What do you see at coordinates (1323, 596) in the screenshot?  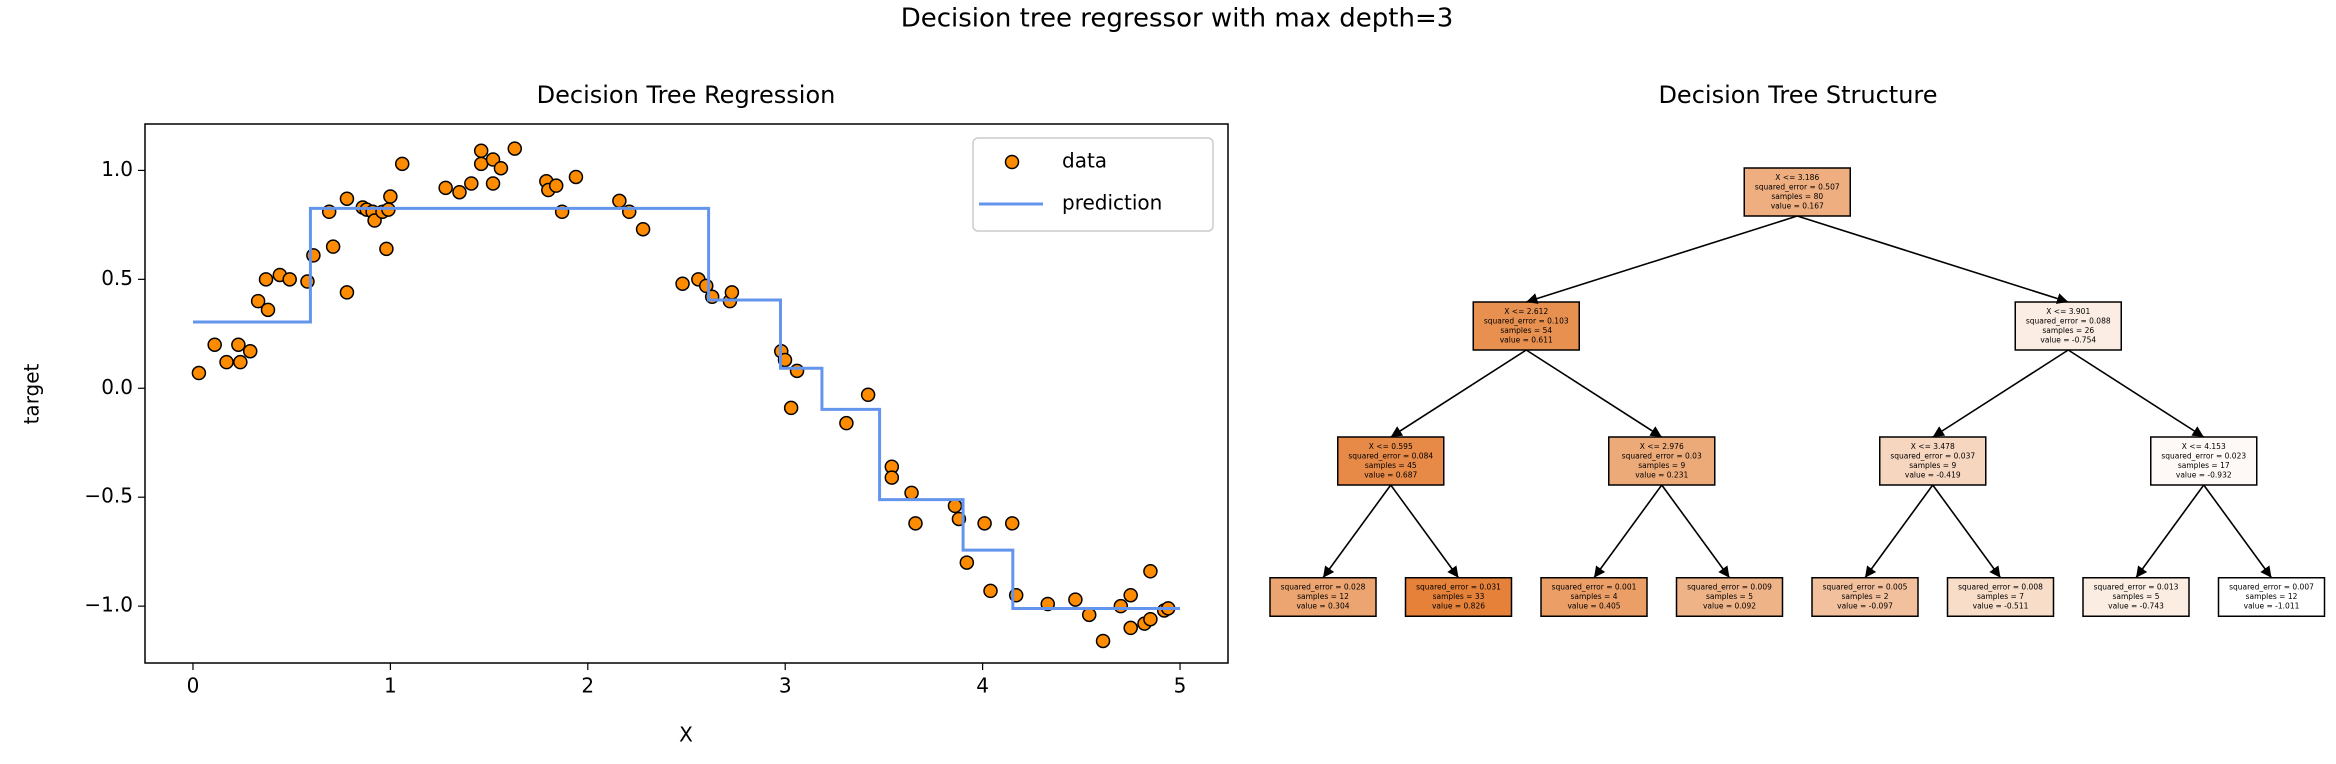 I see `node-text: samples = 12` at bounding box center [1323, 596].